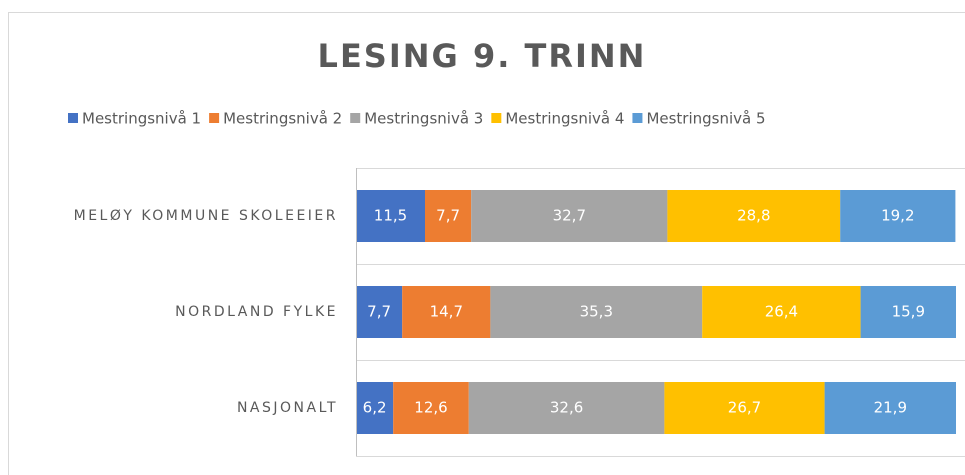 This screenshot has width=965, height=475. I want to click on legend-label: Mestringsnivå 3, so click(423, 119).